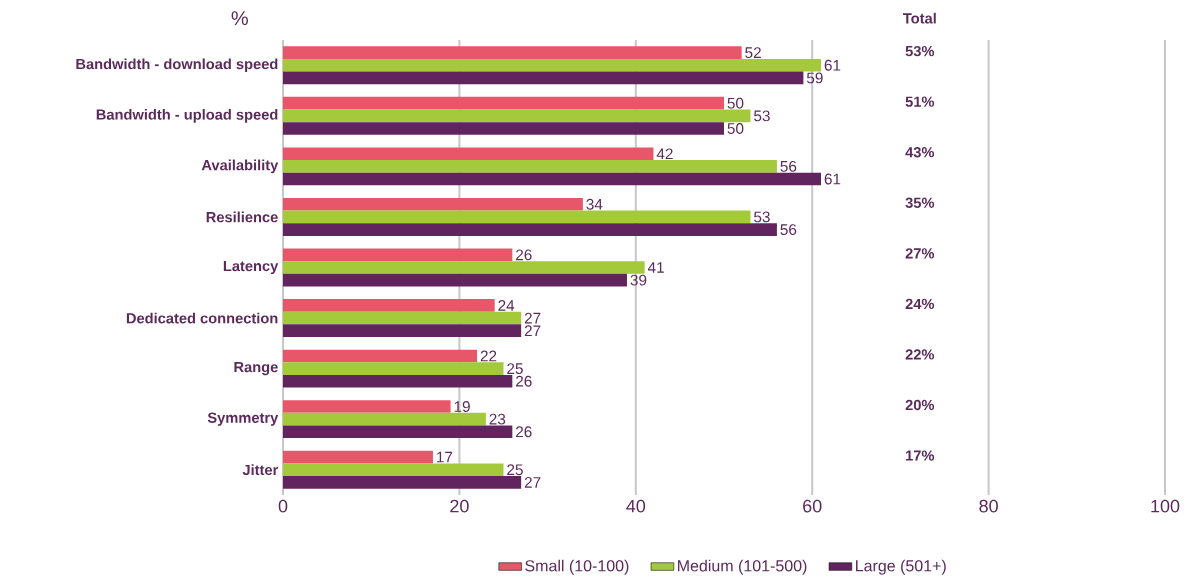 This screenshot has width=1192, height=577. What do you see at coordinates (187, 116) in the screenshot?
I see `y-tick-label: Bandwidth - upload speed` at bounding box center [187, 116].